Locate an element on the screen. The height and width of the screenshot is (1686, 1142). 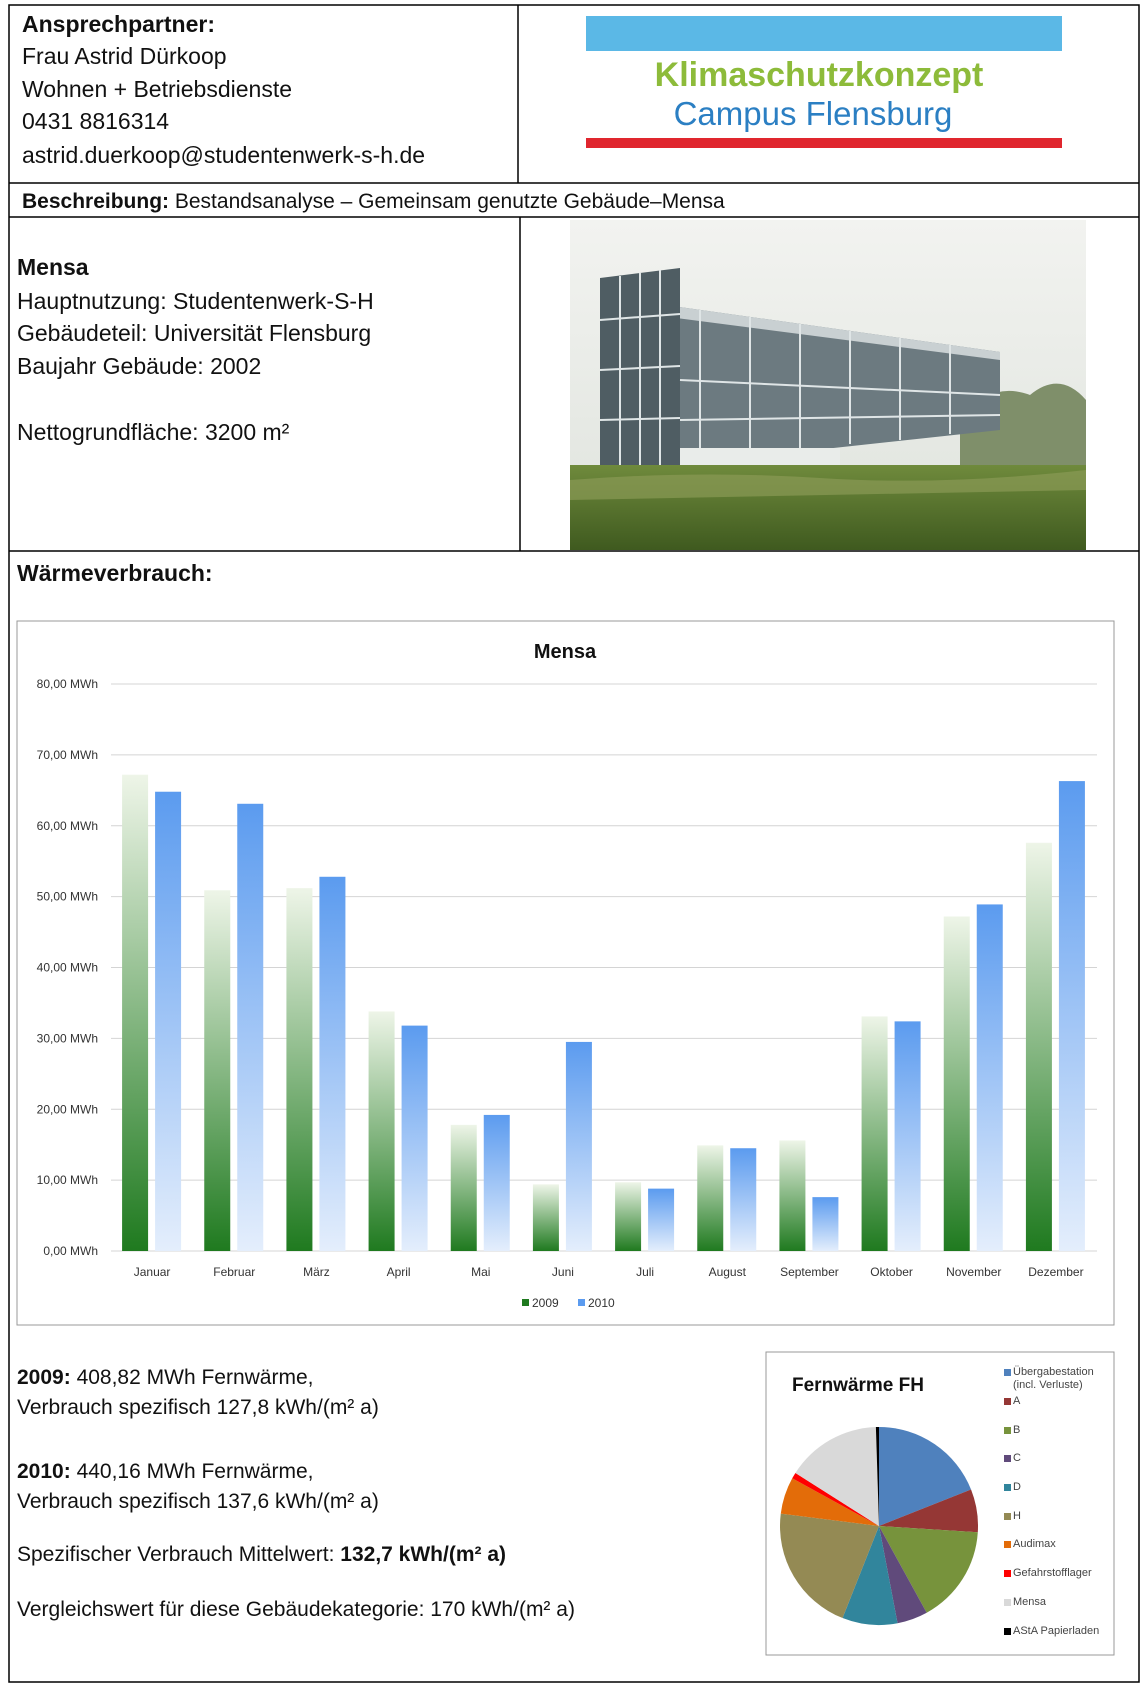
x-tick-label: März is located at coordinates (316, 1272).